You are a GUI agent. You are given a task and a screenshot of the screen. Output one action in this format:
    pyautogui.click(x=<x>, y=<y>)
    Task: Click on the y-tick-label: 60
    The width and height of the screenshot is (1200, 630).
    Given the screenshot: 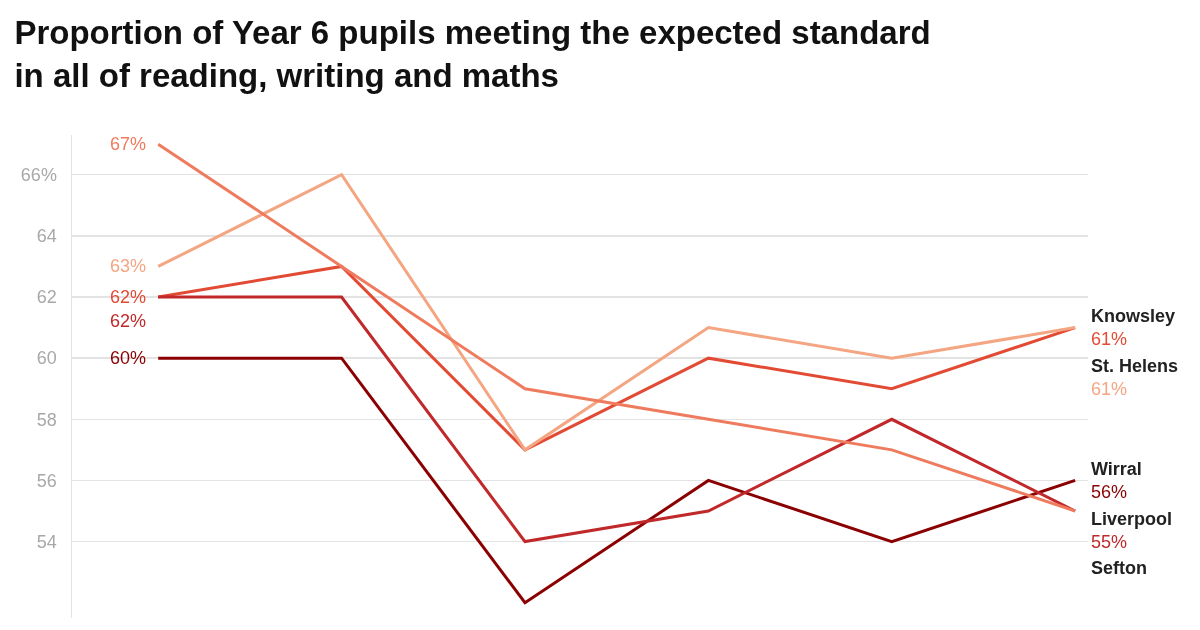 What is the action you would take?
    pyautogui.click(x=46, y=358)
    